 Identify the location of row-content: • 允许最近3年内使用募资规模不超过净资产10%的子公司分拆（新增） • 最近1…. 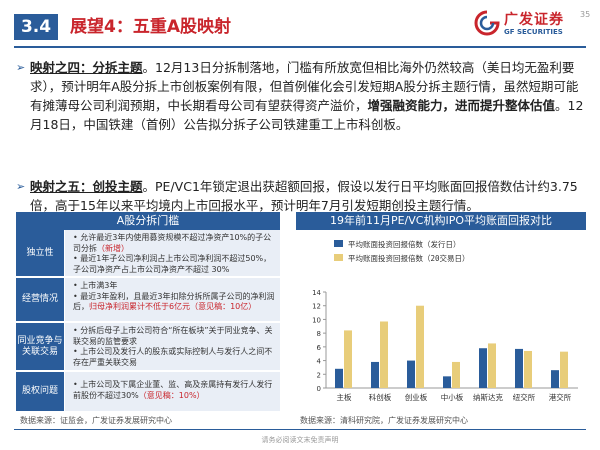
(172, 253).